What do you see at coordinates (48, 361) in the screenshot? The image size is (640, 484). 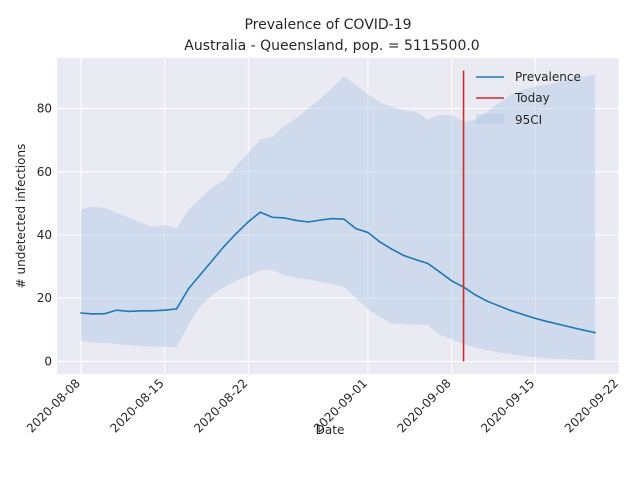 I see `y-tick-label: 0` at bounding box center [48, 361].